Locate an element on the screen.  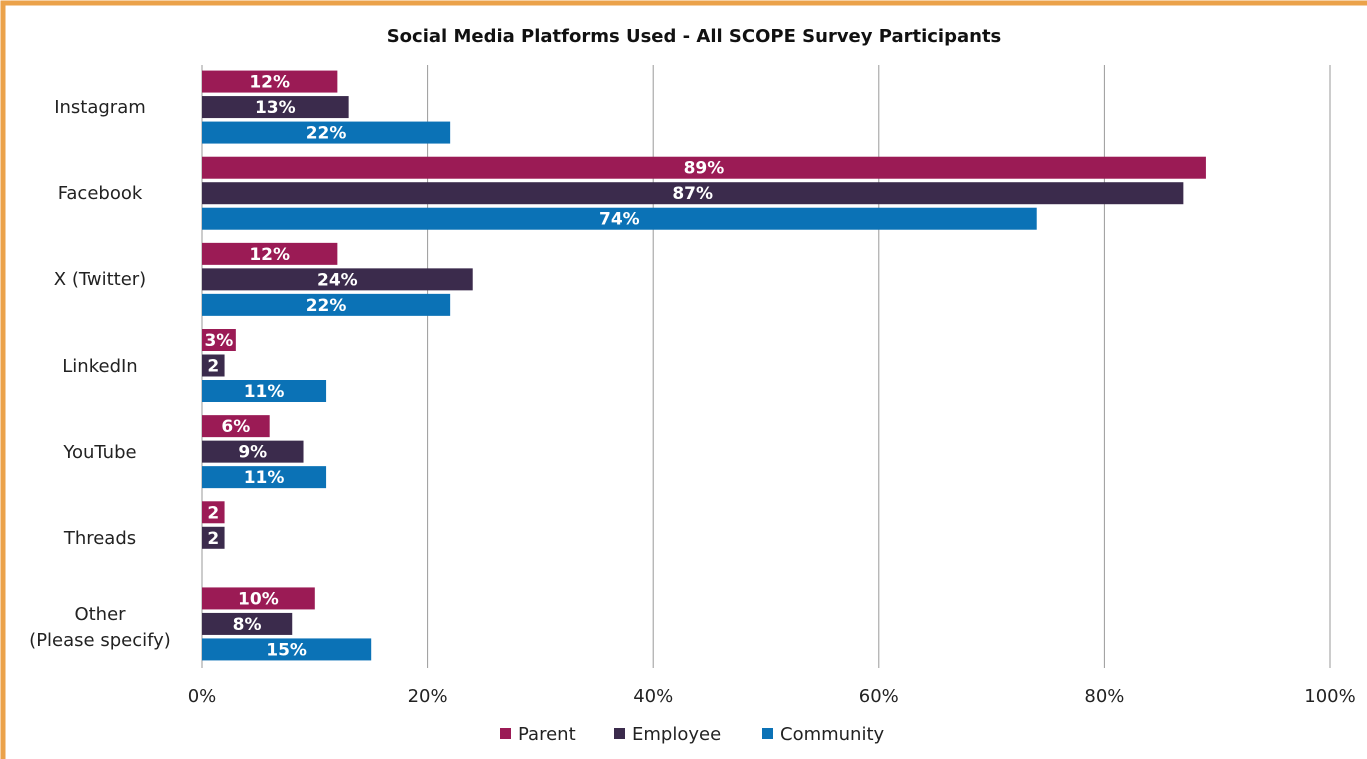
y-tick-label: Other (Please specify) is located at coordinates (100, 627).